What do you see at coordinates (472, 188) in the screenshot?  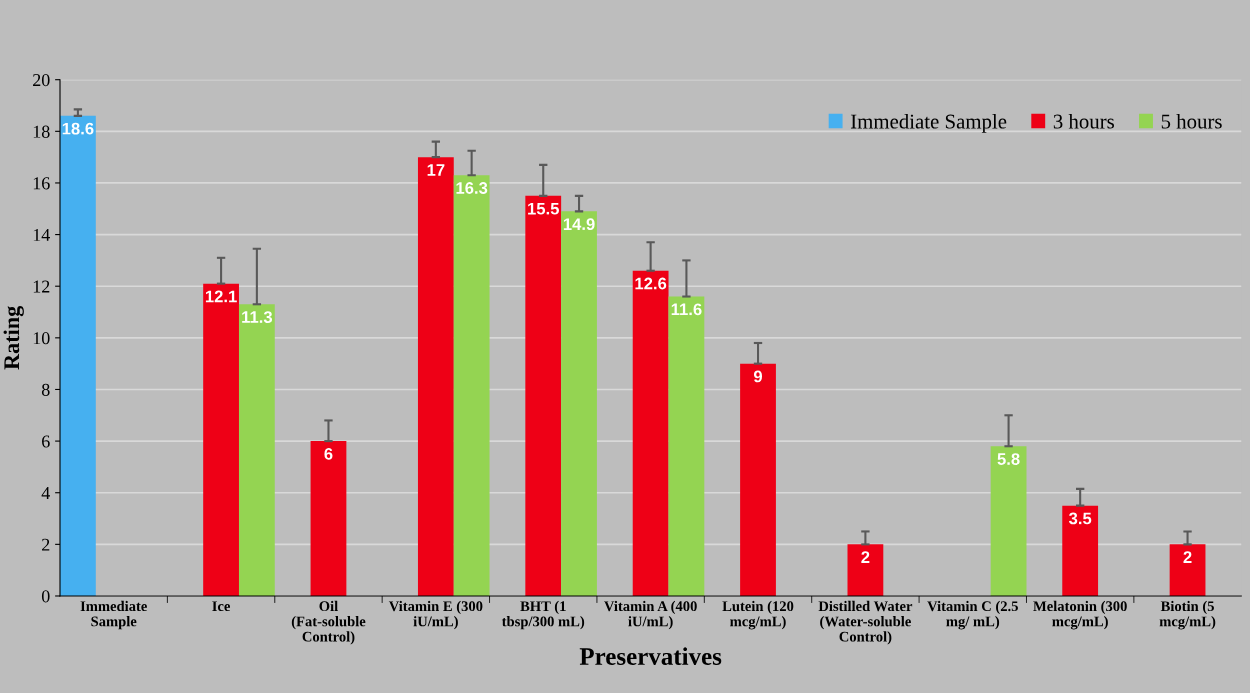 I see `data-label: 16.3` at bounding box center [472, 188].